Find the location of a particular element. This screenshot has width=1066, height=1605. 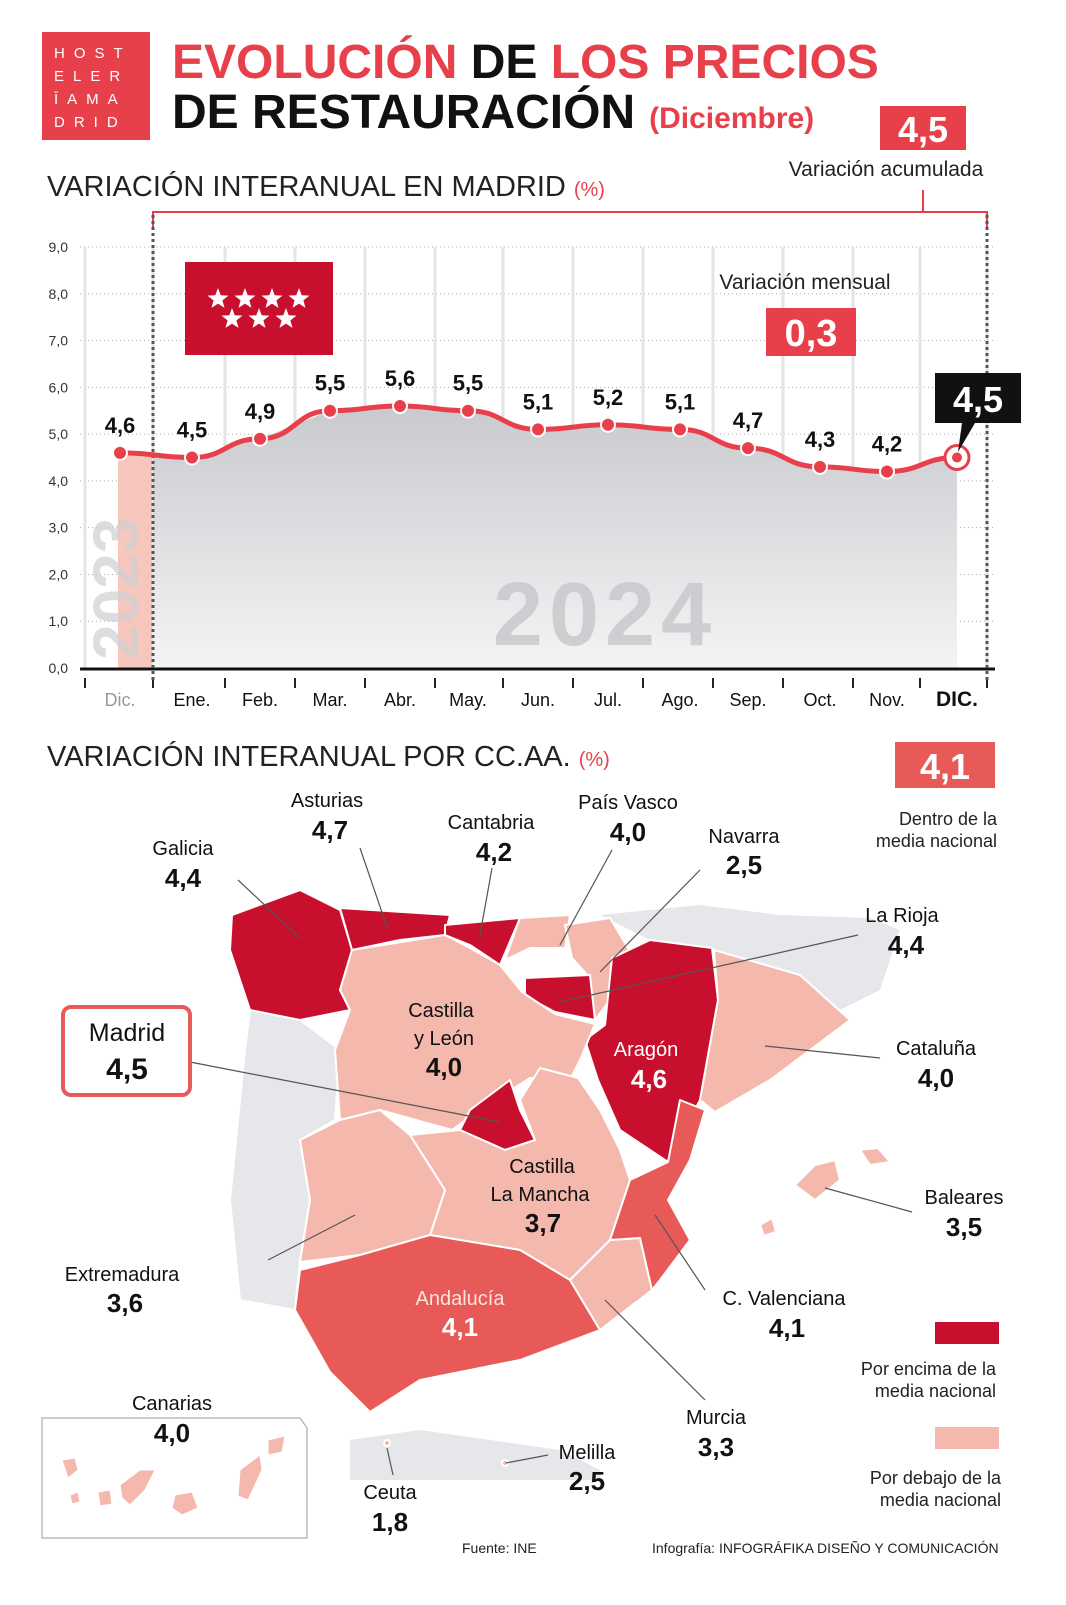

logo-line: DRID is located at coordinates (90, 122).